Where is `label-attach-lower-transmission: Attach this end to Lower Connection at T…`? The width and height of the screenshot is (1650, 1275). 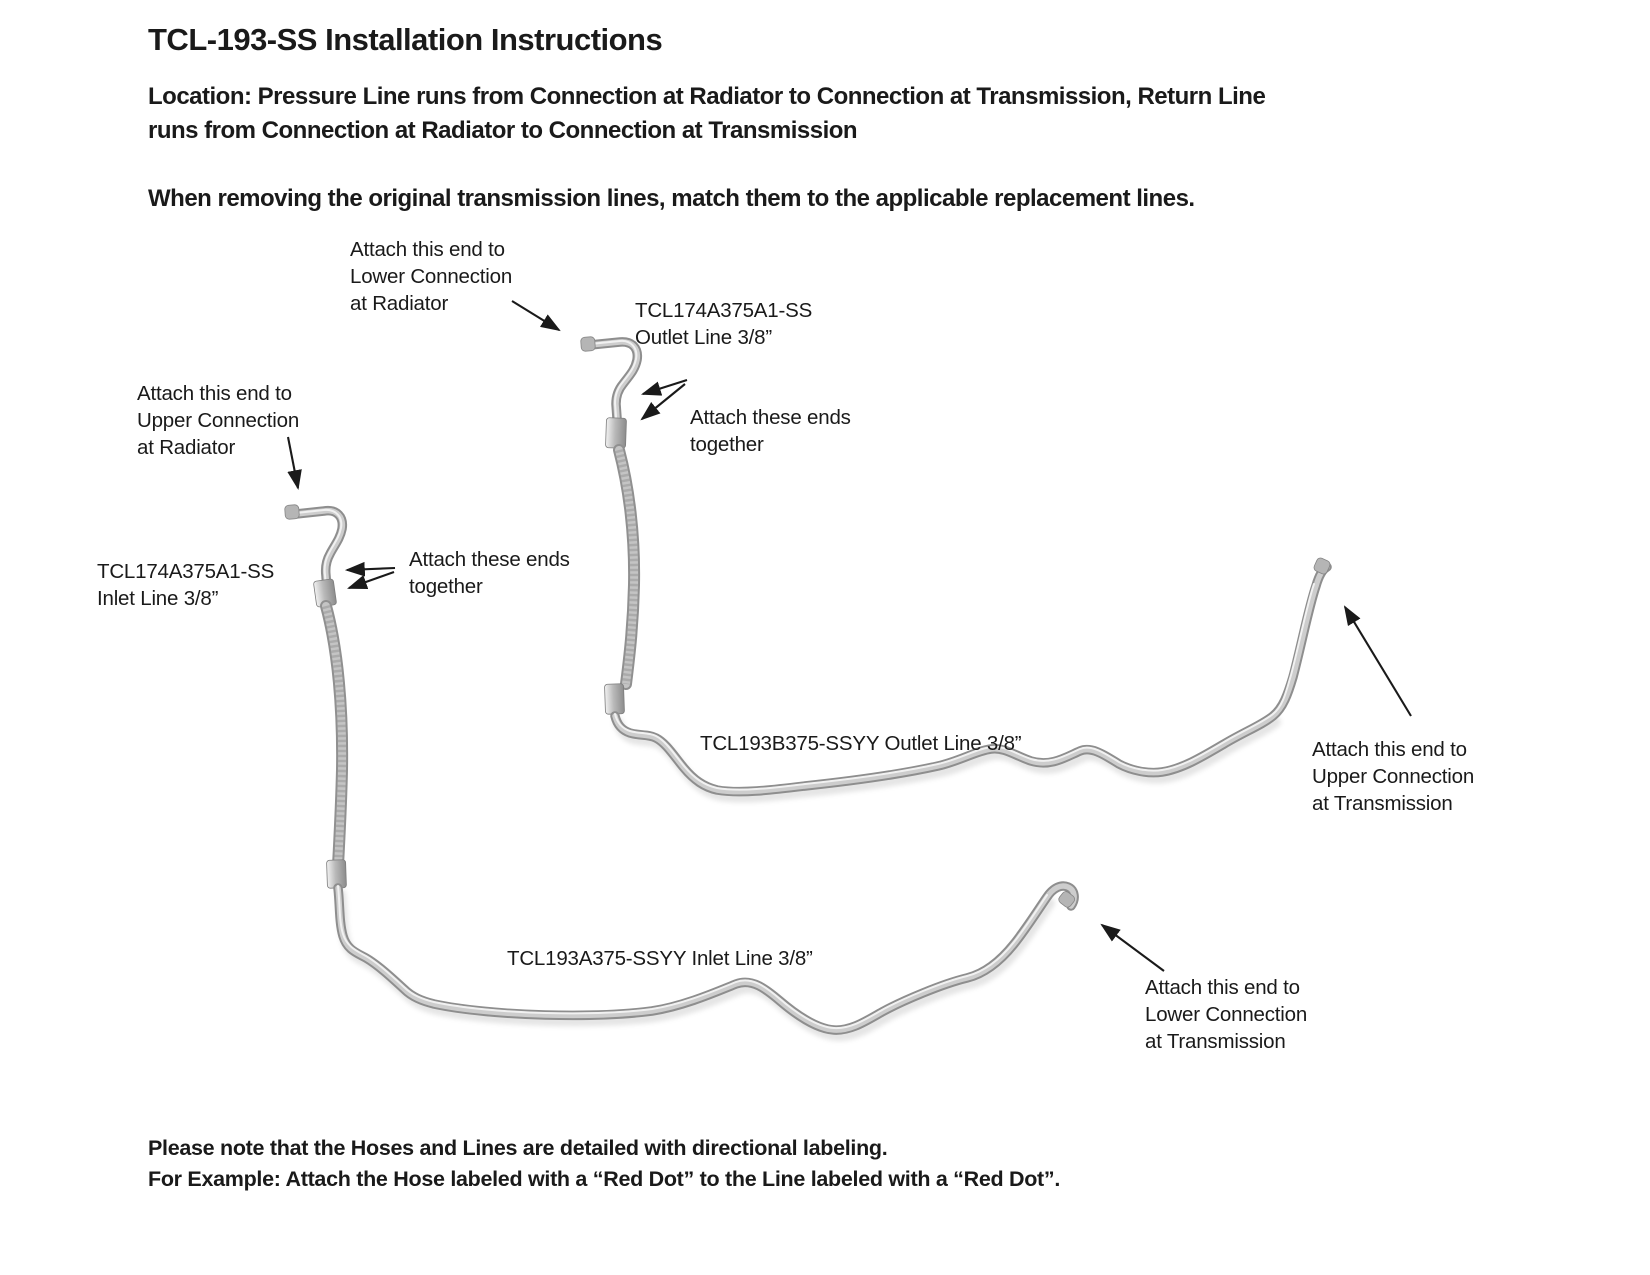
label-attach-lower-transmission: Attach this end to Lower Connection at T… is located at coordinates (1226, 1014).